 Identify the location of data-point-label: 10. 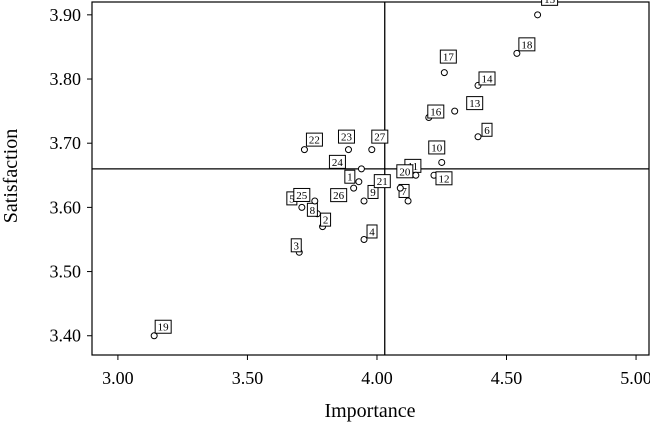
(437, 148).